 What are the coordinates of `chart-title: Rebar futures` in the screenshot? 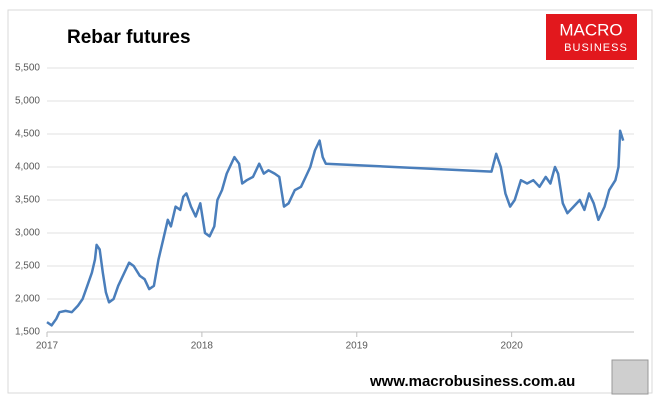 It's located at (129, 37).